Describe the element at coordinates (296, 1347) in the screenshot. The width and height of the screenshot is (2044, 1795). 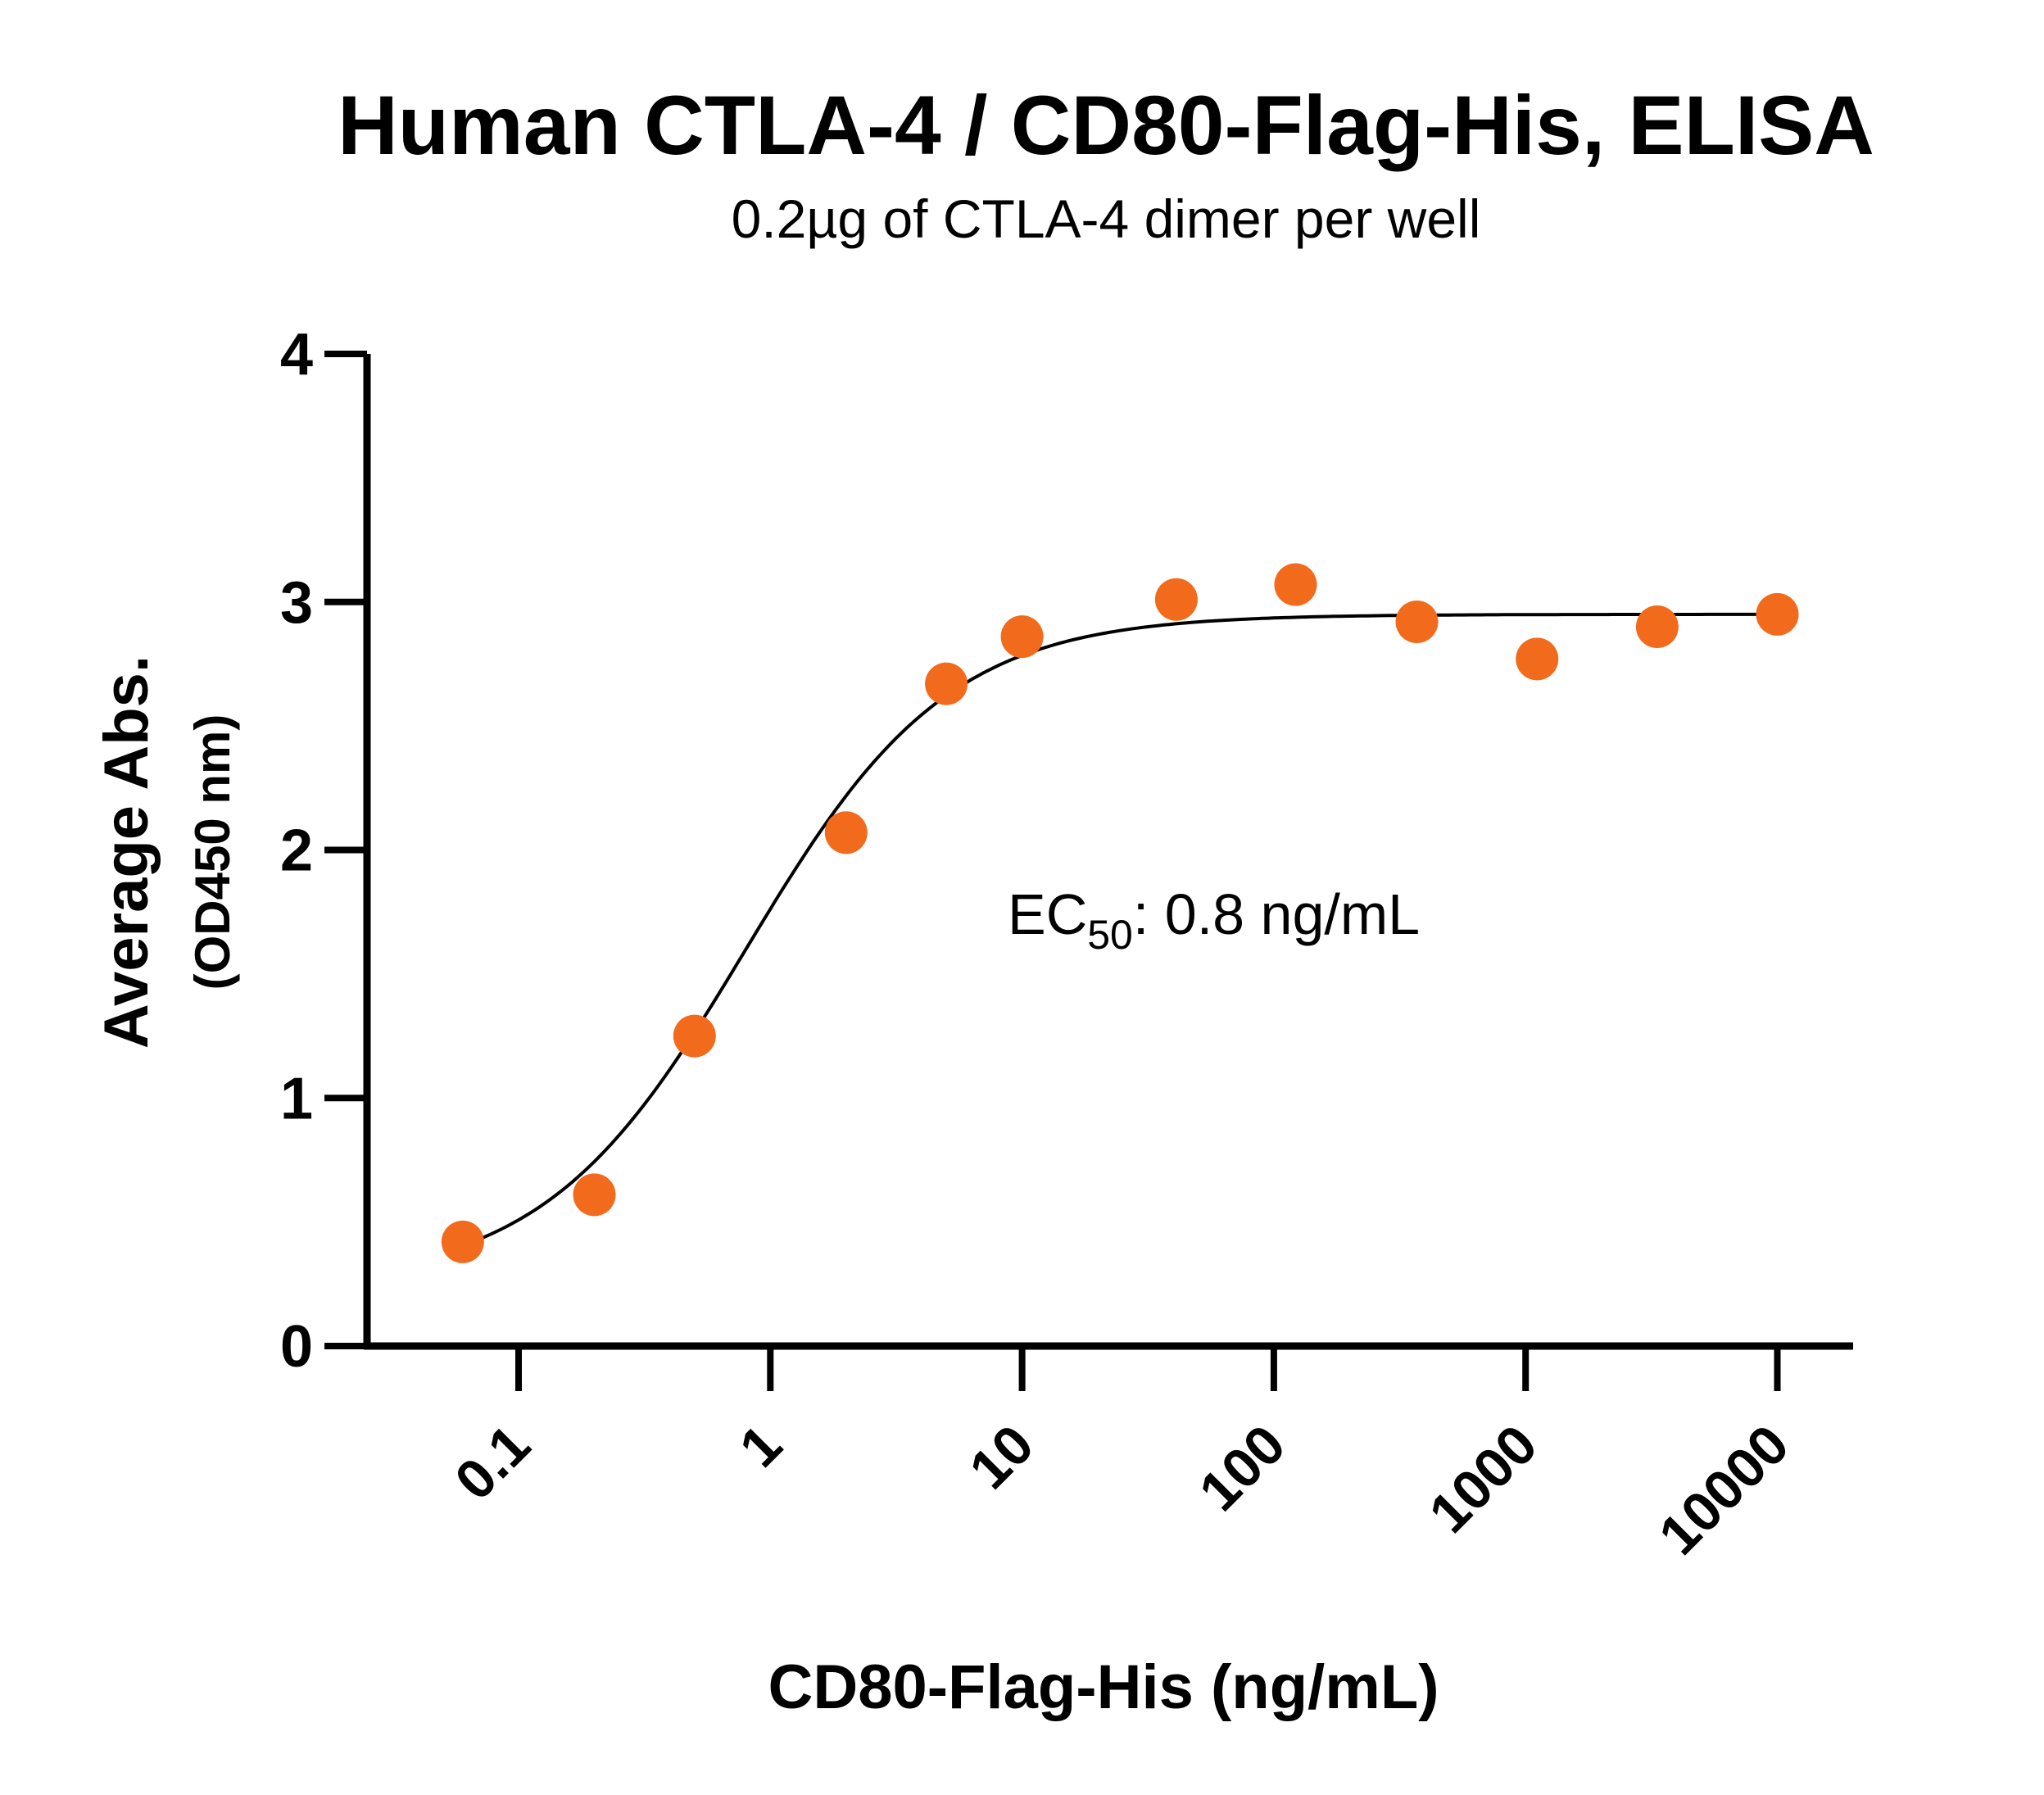
I see `y-tick-label-0: 0` at that location.